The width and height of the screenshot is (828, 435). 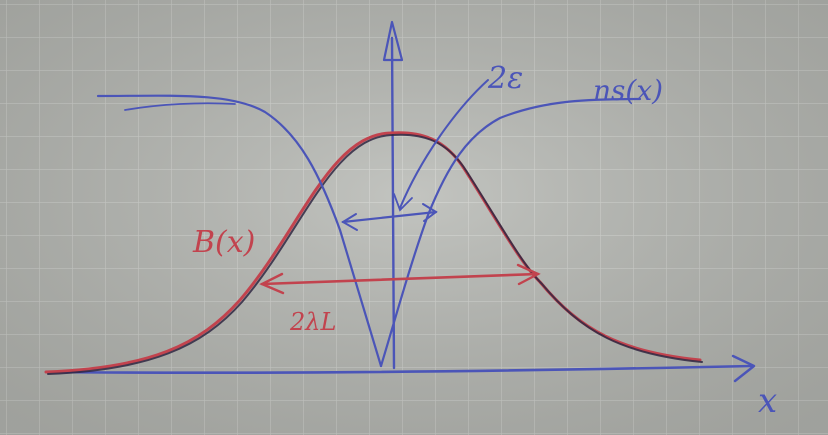 What do you see at coordinates (393, 41) in the screenshot?
I see `vertical-axis-arrowhead` at bounding box center [393, 41].